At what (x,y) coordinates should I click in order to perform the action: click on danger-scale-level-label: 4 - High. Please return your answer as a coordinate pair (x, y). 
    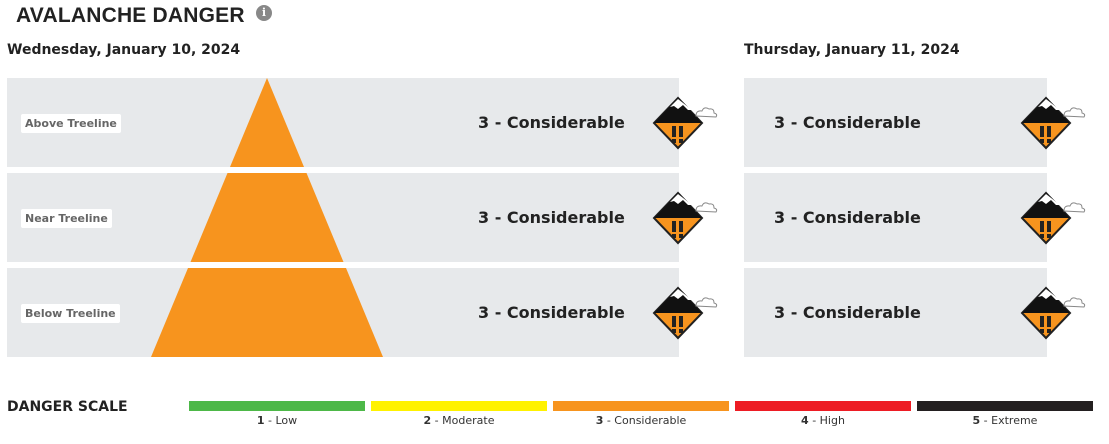
    Looking at the image, I should click on (823, 420).